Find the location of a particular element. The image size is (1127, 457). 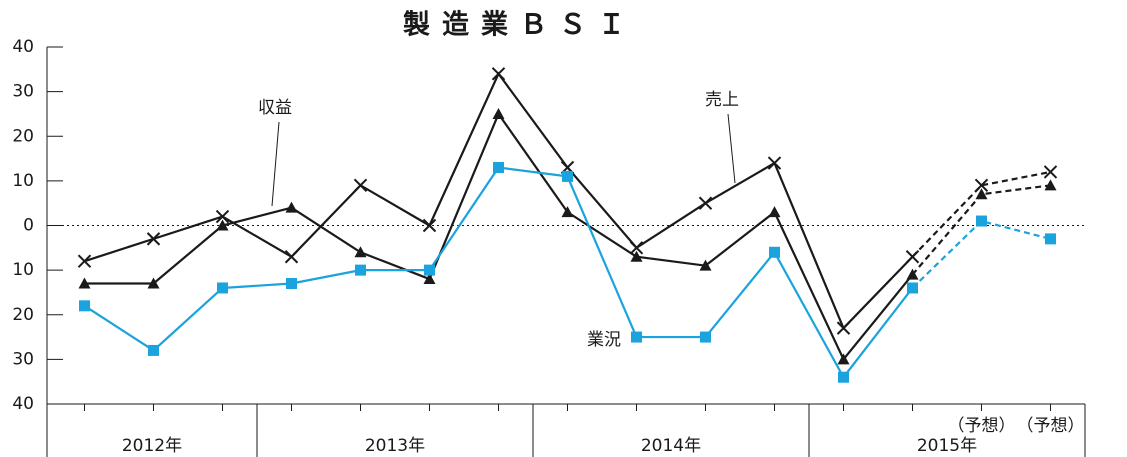

group-label: 2014年 is located at coordinates (671, 446).